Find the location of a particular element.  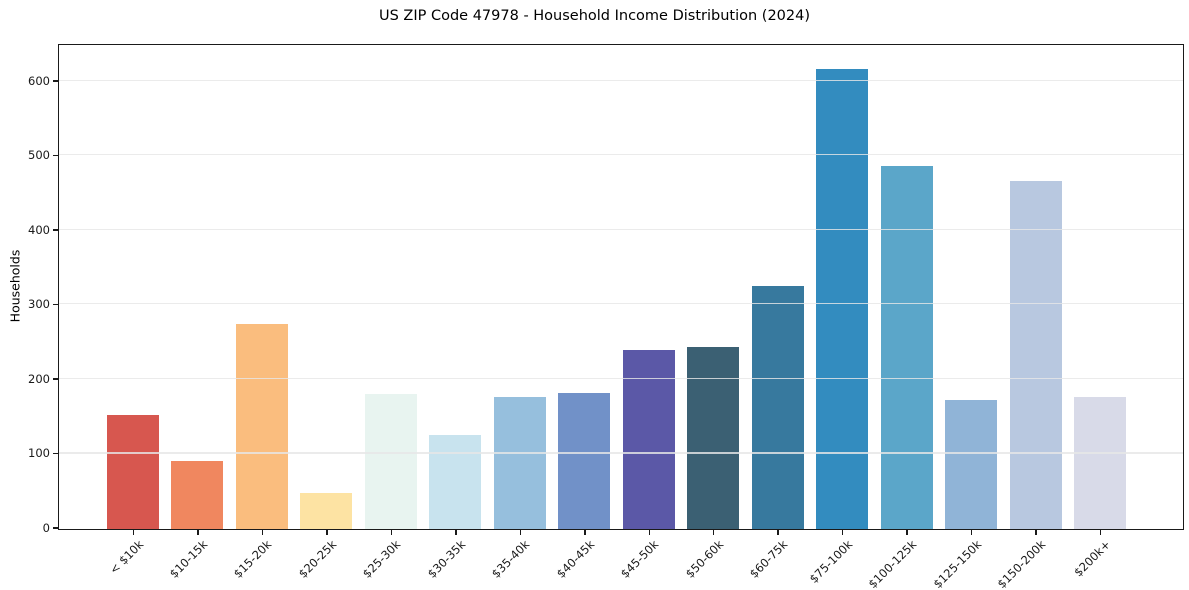

y-tick-label: 300 is located at coordinates (39, 304).